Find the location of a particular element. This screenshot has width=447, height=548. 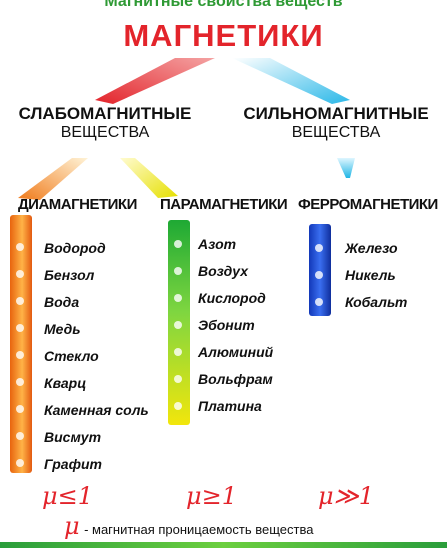

paramagnetic-item: Кислород is located at coordinates (232, 298).